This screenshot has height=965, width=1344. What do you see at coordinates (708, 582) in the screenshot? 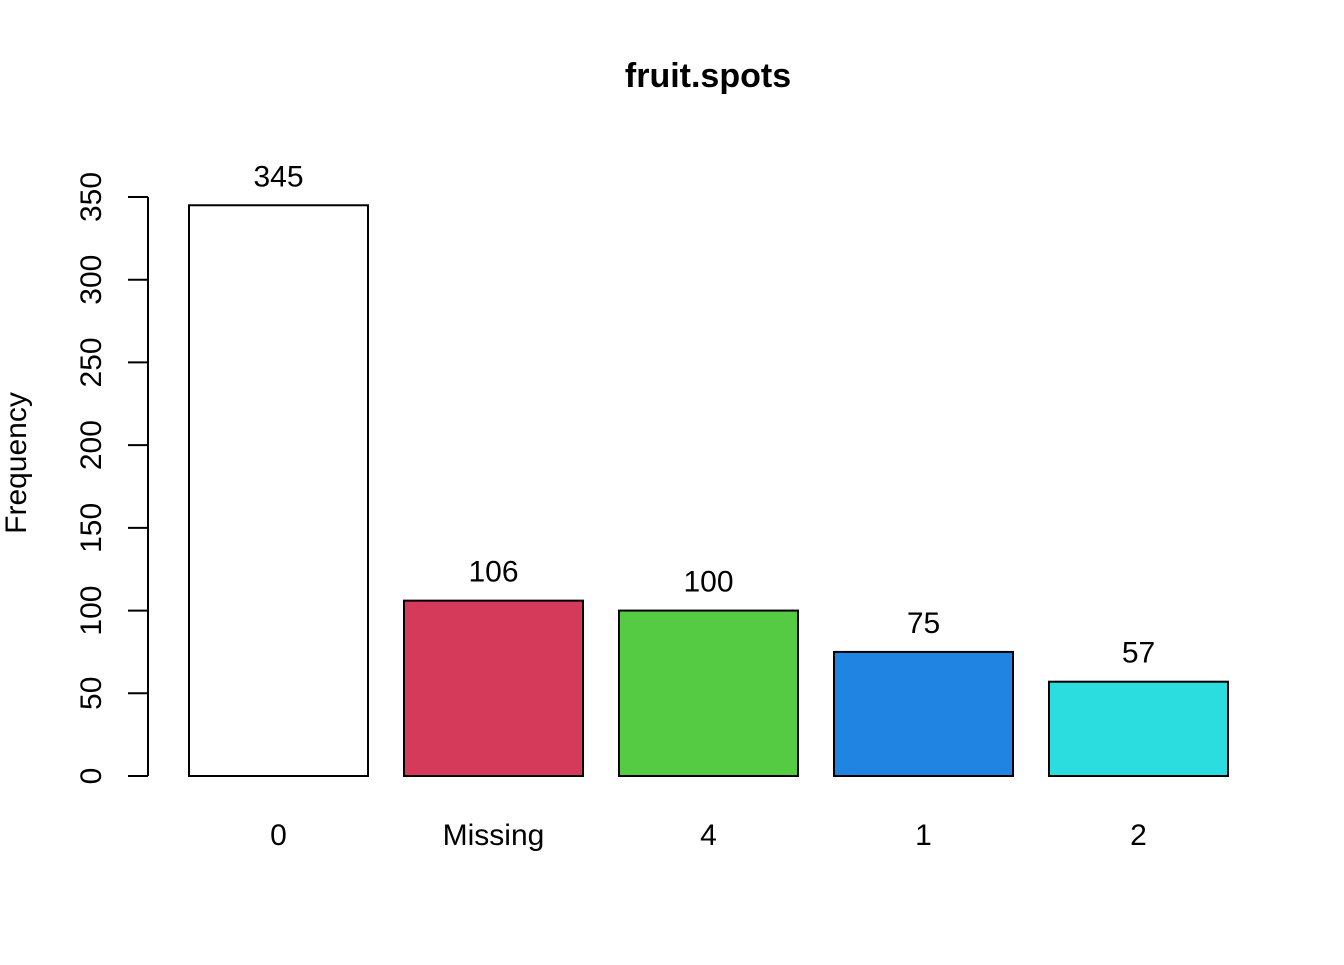
I see `value-label-4: 100` at bounding box center [708, 582].